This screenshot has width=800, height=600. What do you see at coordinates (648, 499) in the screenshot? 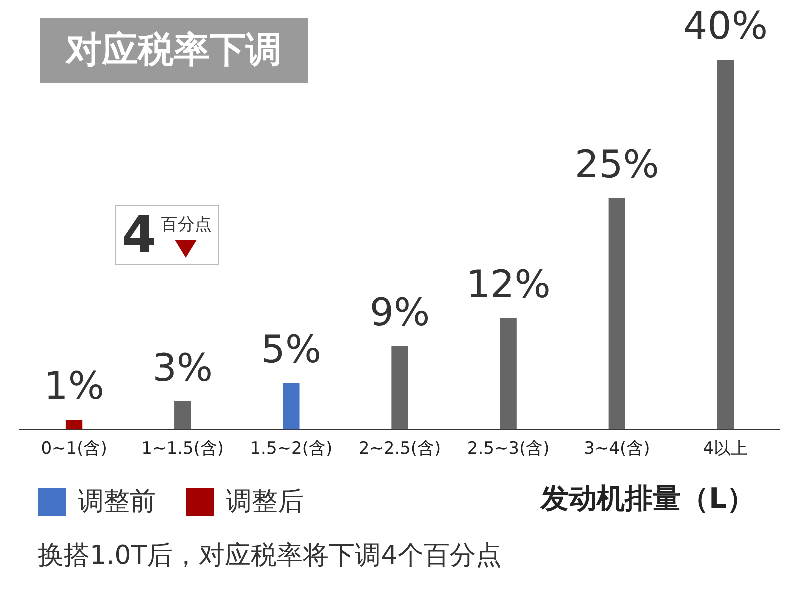
I see `x-axis-title: 发动机排量（L）` at bounding box center [648, 499].